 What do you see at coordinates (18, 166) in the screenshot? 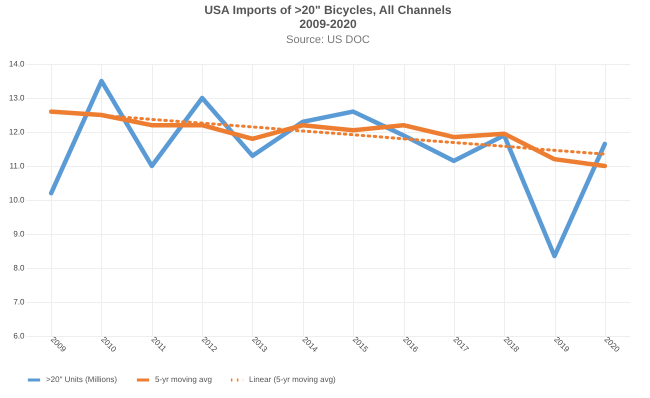
I see `y-tick-label: 11.0` at bounding box center [18, 166].